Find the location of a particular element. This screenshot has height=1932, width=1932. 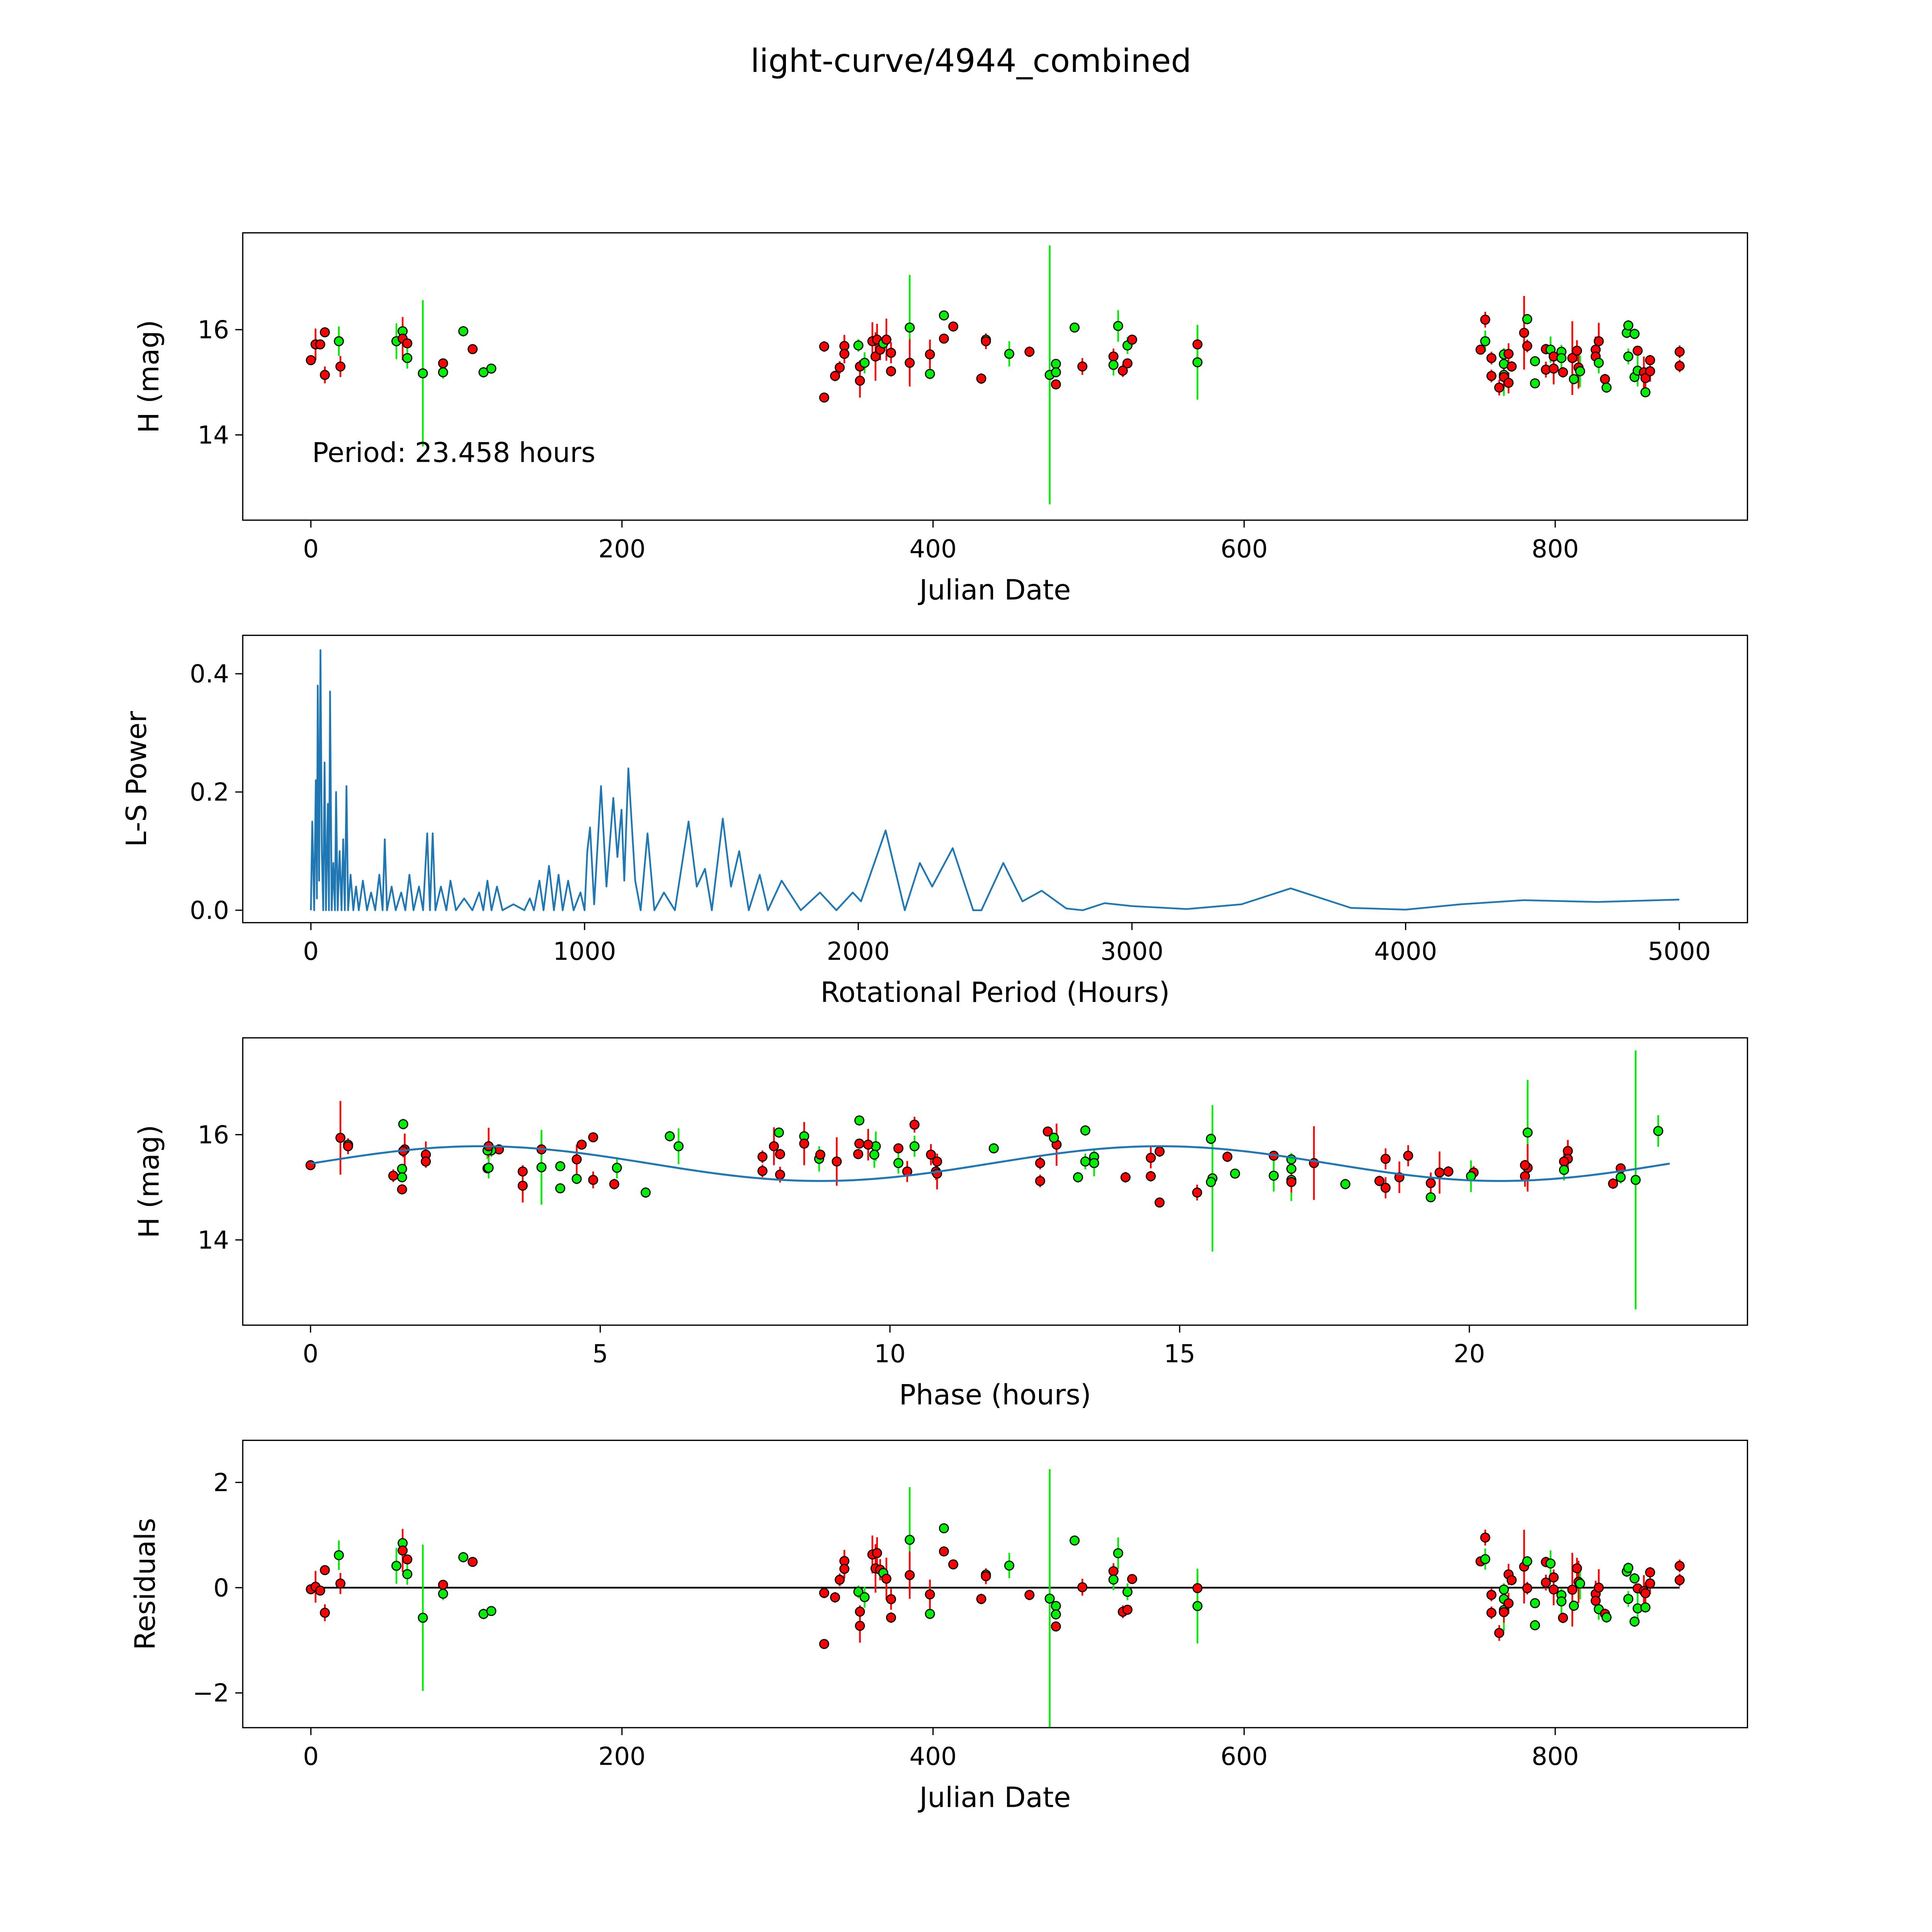

y-tick-label: 2 is located at coordinates (221, 1483).